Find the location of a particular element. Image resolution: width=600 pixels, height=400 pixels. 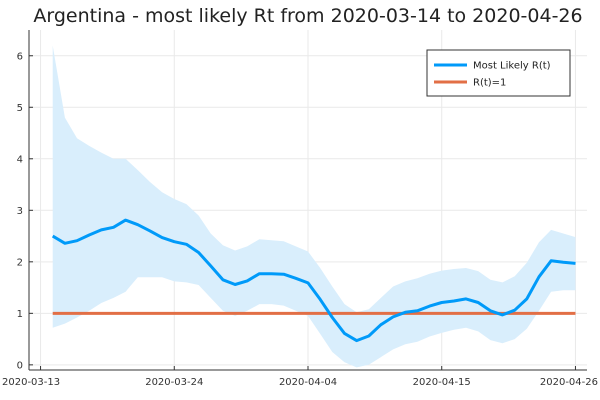

legend: Most Likely R(t) R(t)=1 is located at coordinates (498, 73).